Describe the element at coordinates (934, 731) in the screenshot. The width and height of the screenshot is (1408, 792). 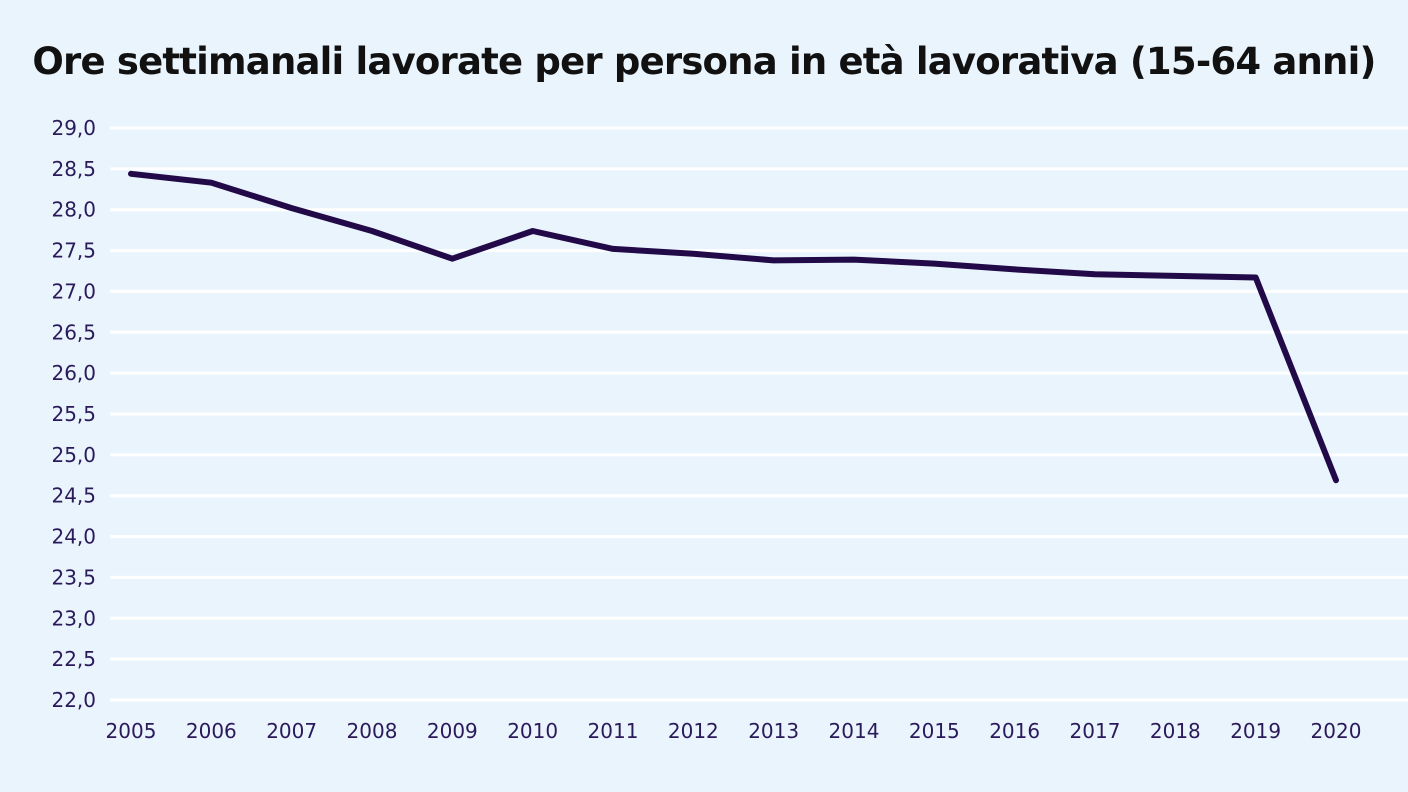
I see `x-tick-label: 2015` at that location.